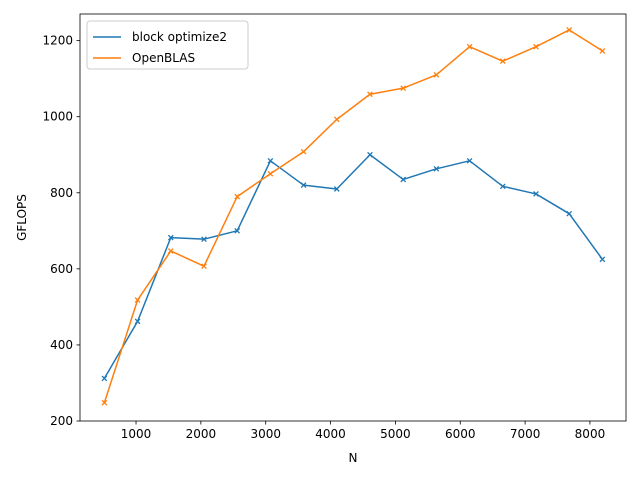 This screenshot has width=640, height=480. I want to click on x-tick-label: 3000, so click(265, 434).